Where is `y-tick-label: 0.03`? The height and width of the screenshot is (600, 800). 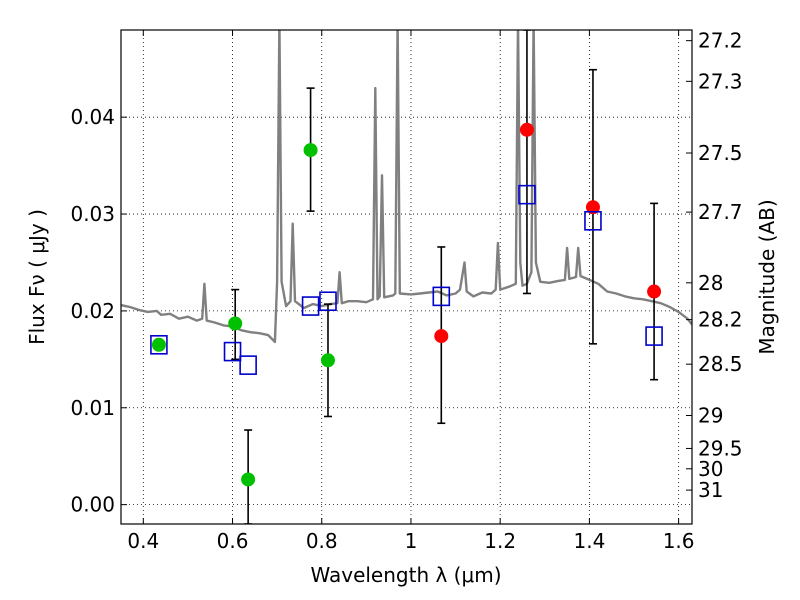 y-tick-label: 0.03 is located at coordinates (92, 214).